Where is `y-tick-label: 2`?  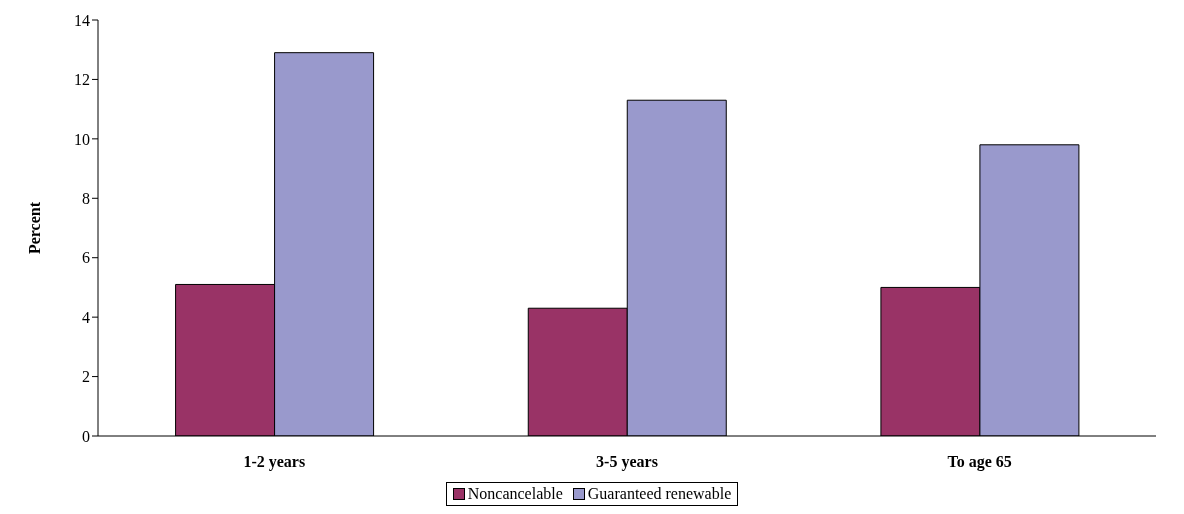
y-tick-label: 2 is located at coordinates (86, 377).